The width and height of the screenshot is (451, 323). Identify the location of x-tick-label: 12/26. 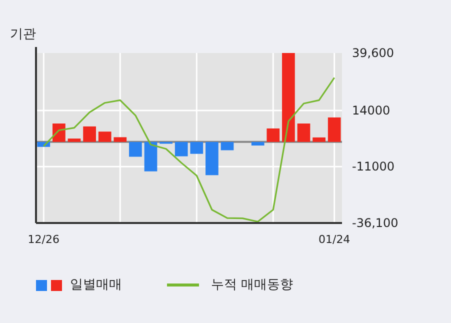
(44, 239).